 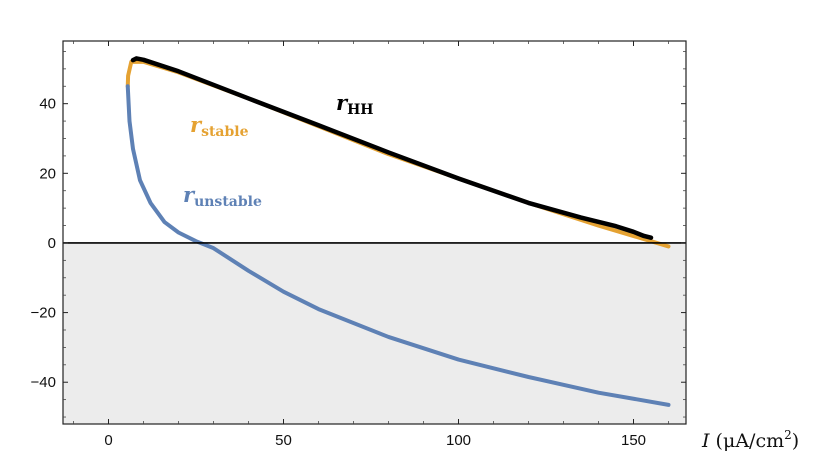 I want to click on y-tick-label: 40, so click(x=47, y=104).